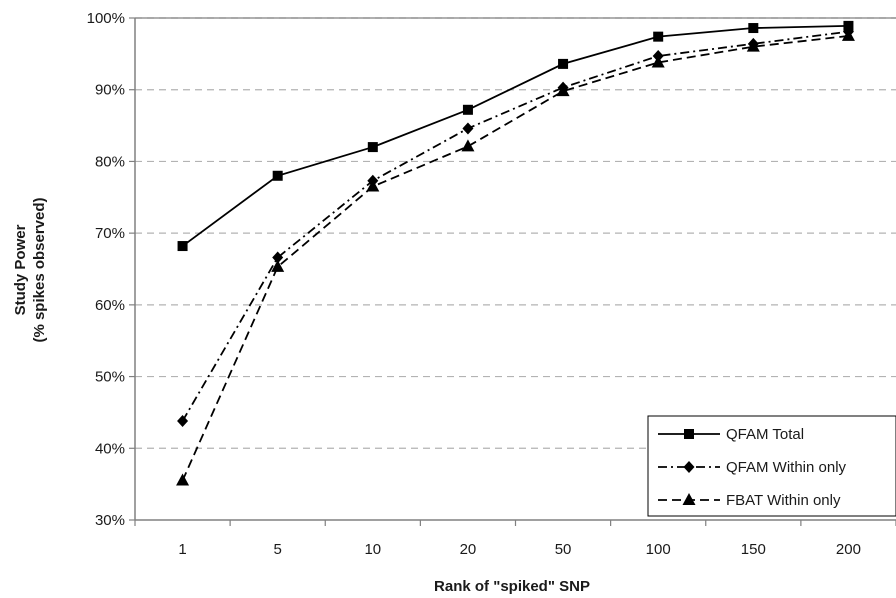  Describe the element at coordinates (20, 269) in the screenshot. I see `y-axis-title-line1: Study Power` at that location.